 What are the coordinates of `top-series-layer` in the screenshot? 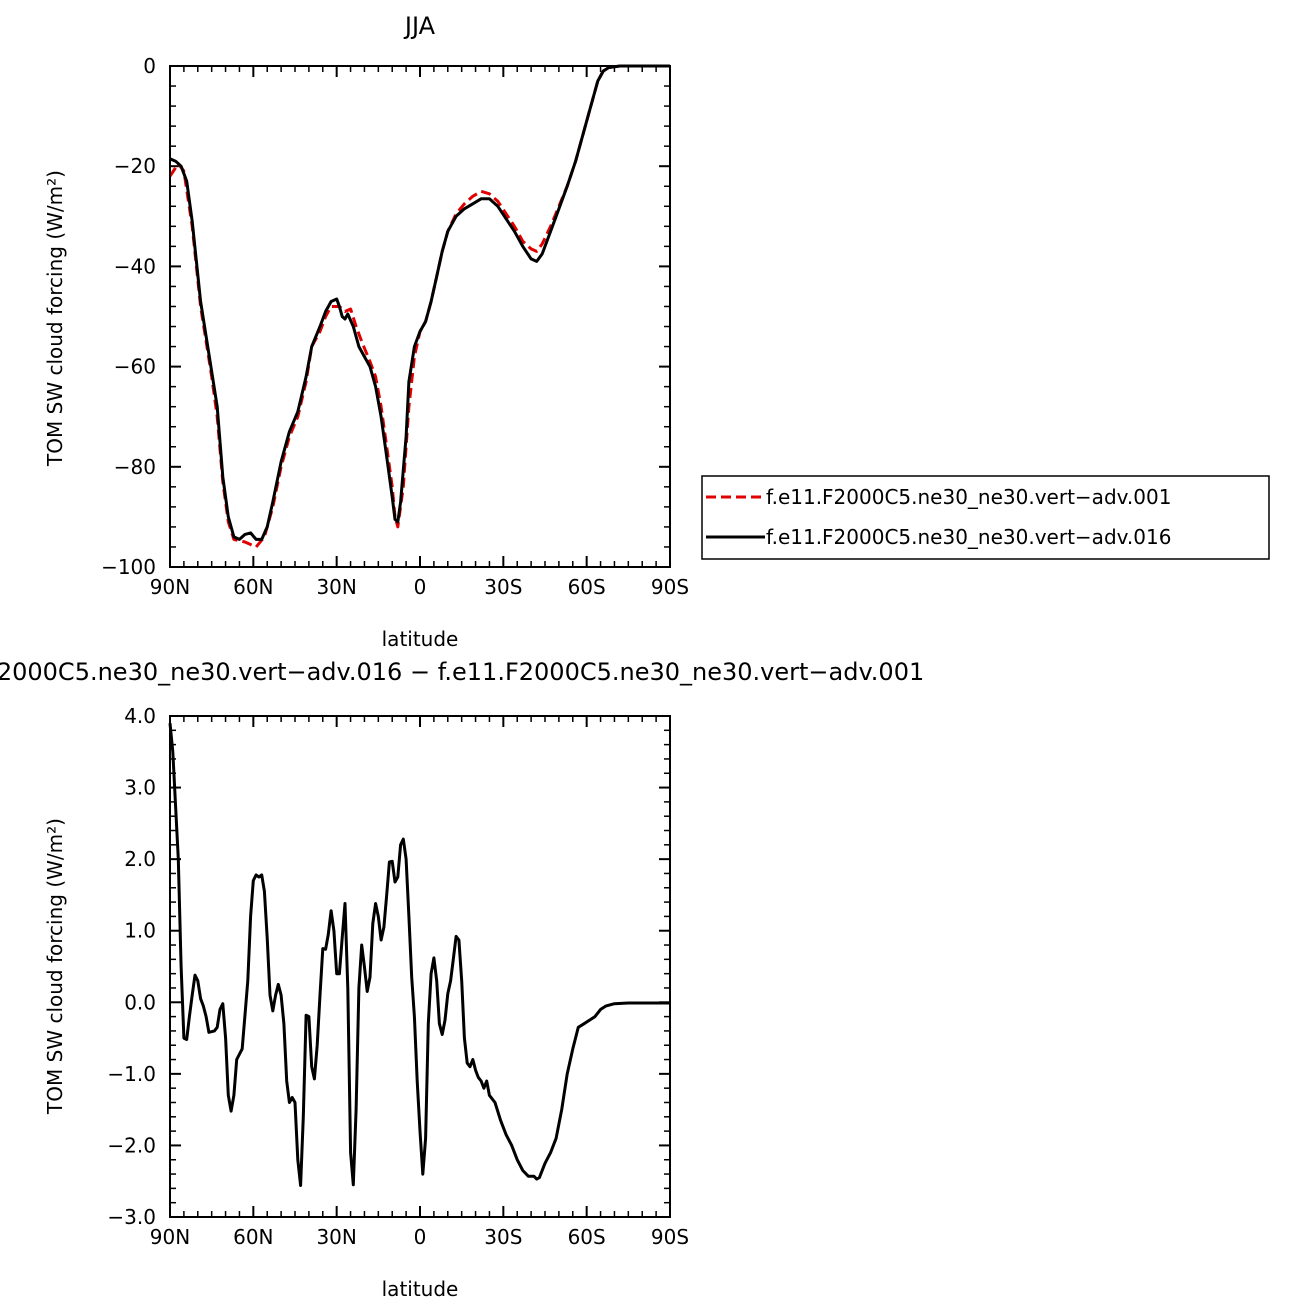 It's located at (419, 306).